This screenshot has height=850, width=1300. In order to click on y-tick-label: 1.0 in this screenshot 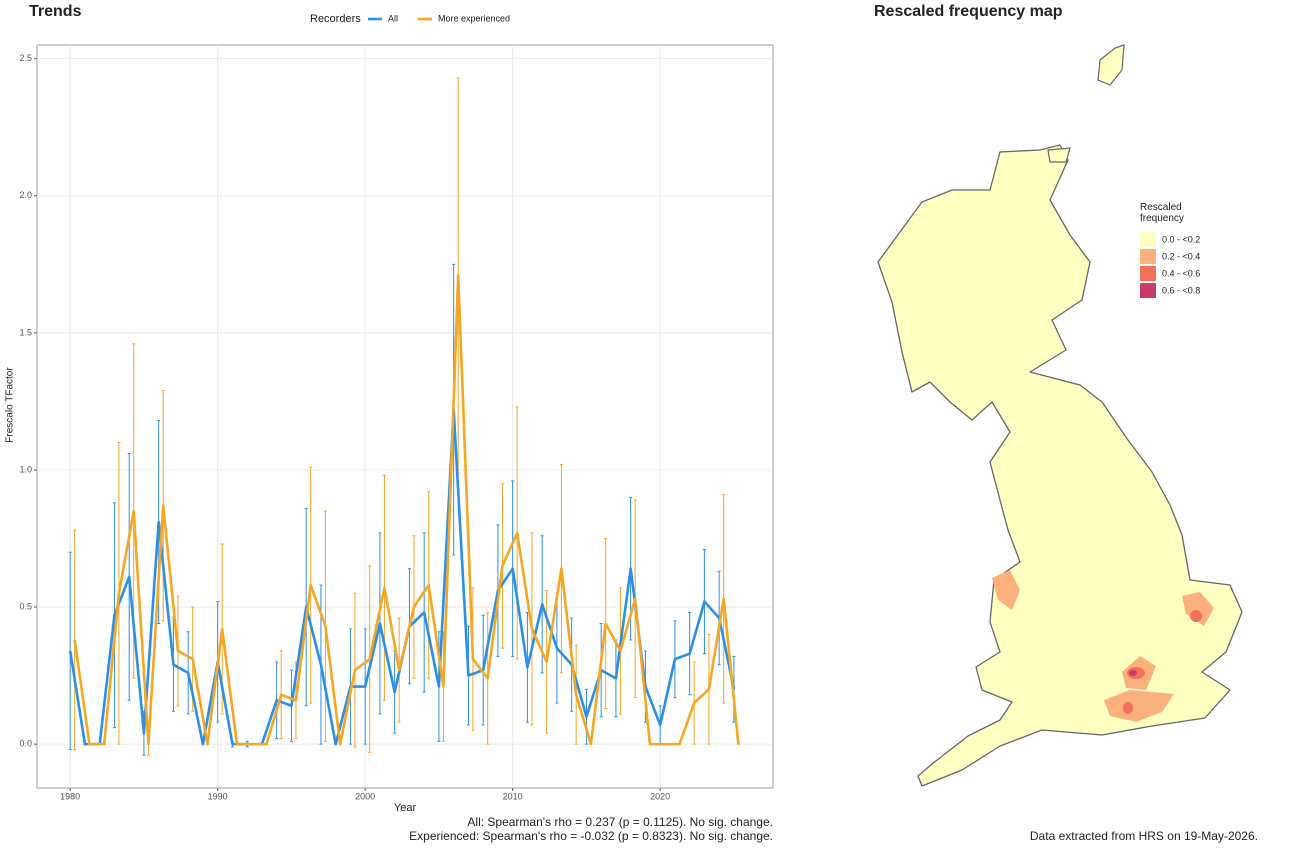, I will do `click(25, 469)`.